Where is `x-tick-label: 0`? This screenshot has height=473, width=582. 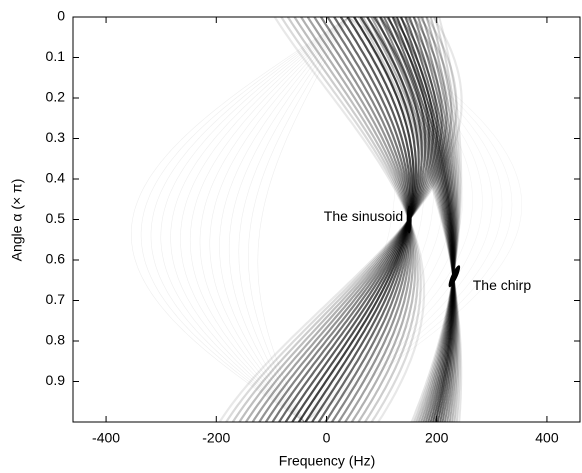
x-tick-label: 0 is located at coordinates (327, 438).